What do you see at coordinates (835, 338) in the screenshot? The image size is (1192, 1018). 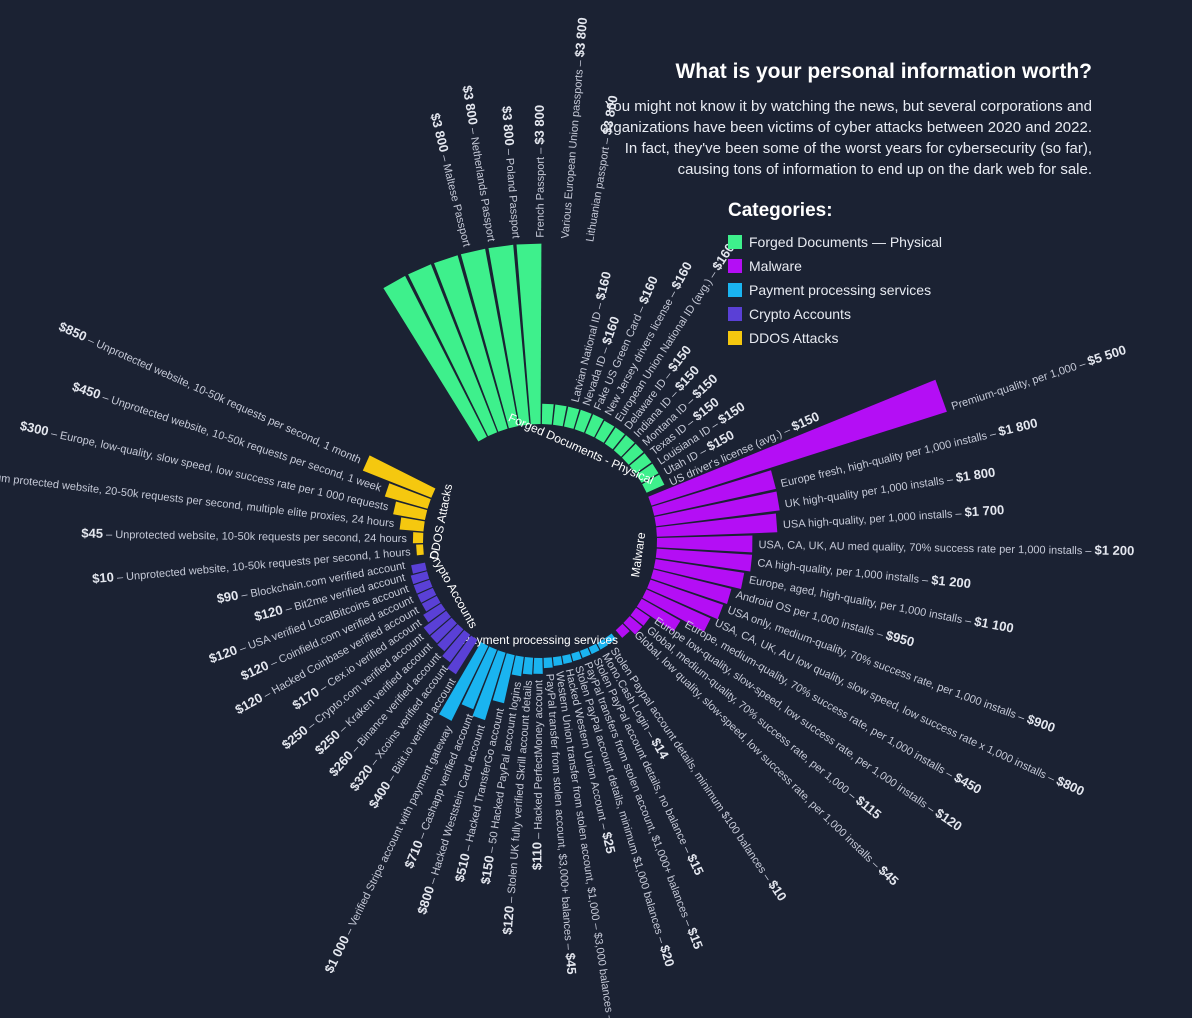 I see `legend-item-ddos-attacks: DDOS Attacks` at bounding box center [835, 338].